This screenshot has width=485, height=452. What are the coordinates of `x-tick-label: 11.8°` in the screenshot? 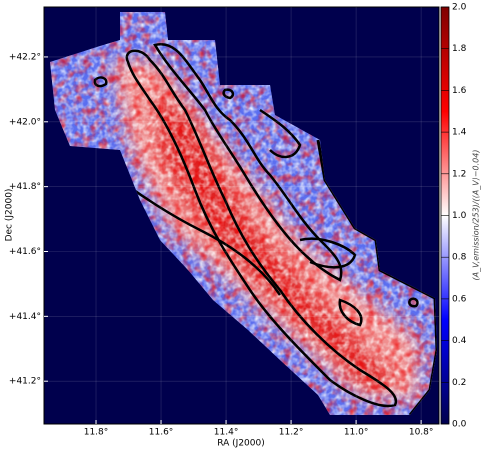 It's located at (96, 433).